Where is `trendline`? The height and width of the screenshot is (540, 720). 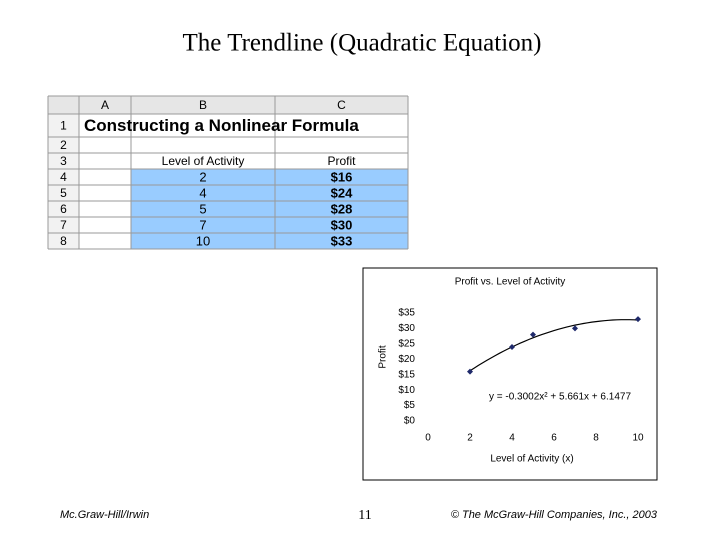 trendline is located at coordinates (554, 345).